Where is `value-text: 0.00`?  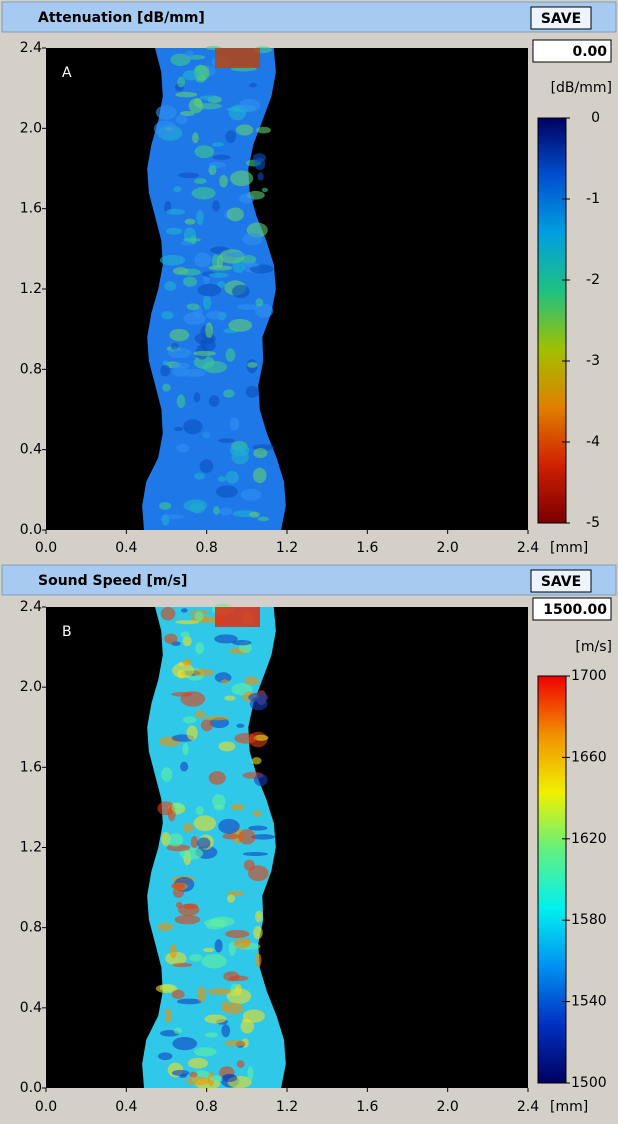
value-text: 0.00 is located at coordinates (589, 52).